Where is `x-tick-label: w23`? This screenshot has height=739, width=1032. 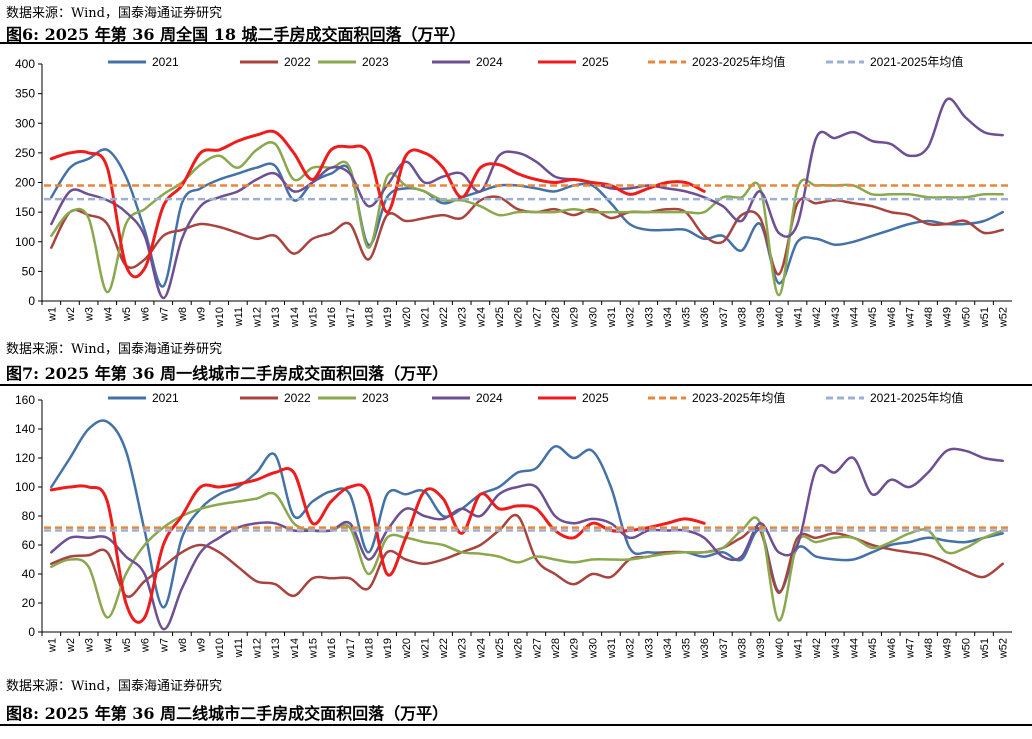 x-tick-label: w23 is located at coordinates (463, 648).